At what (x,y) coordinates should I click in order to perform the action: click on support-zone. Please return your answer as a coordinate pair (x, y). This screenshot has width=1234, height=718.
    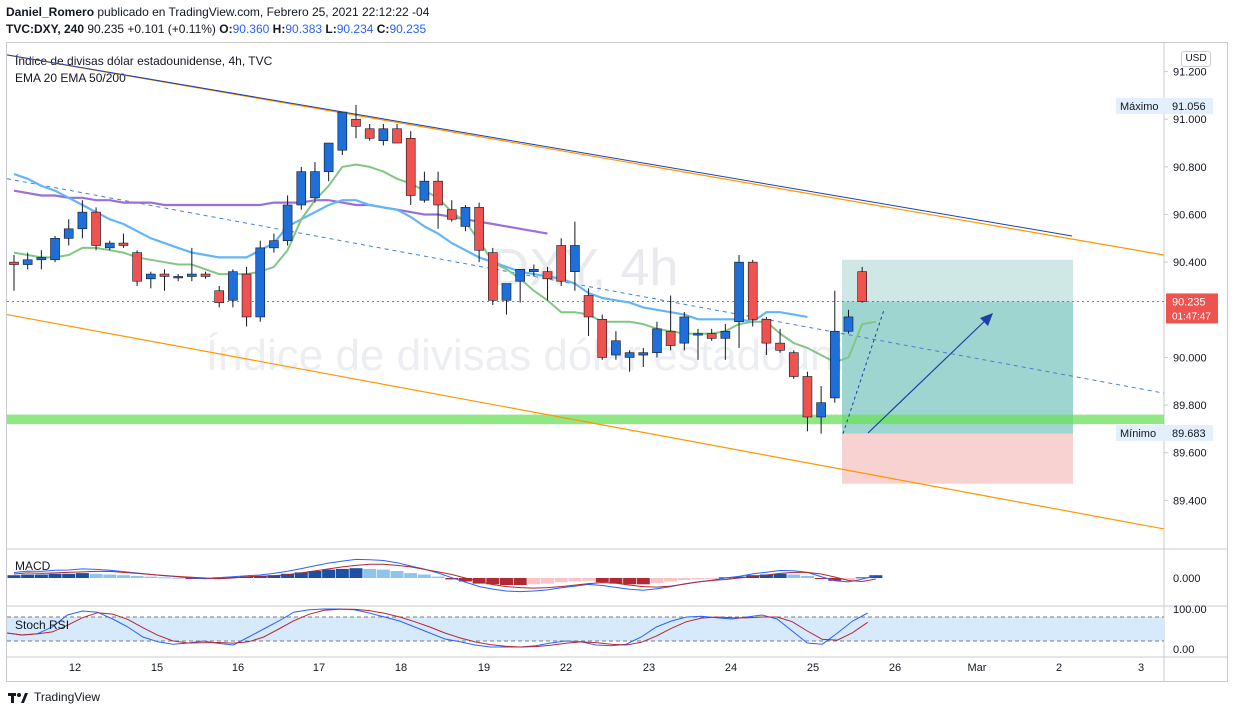
    Looking at the image, I should click on (585, 419).